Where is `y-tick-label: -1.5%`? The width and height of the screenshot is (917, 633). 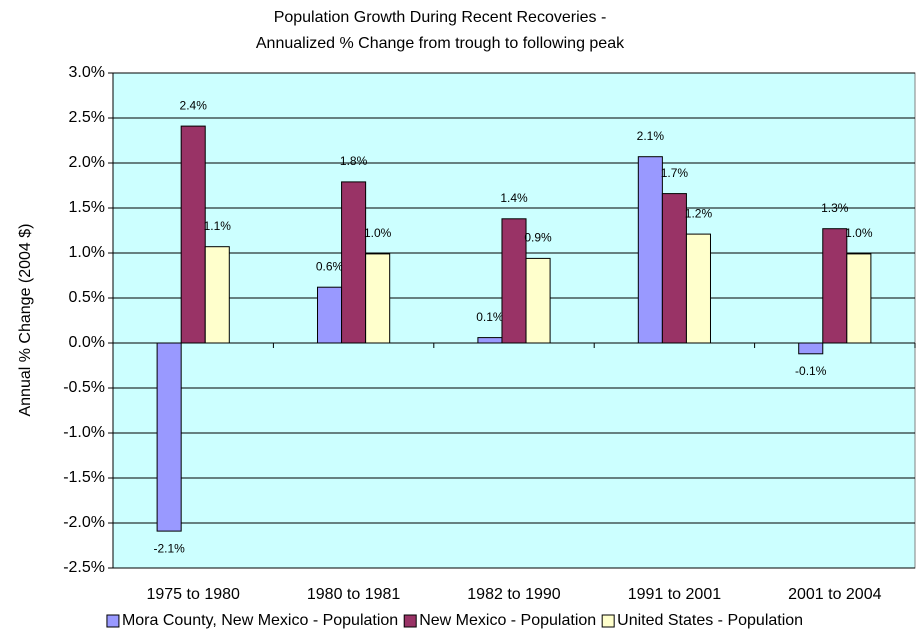
y-tick-label: -1.5% is located at coordinates (84, 477).